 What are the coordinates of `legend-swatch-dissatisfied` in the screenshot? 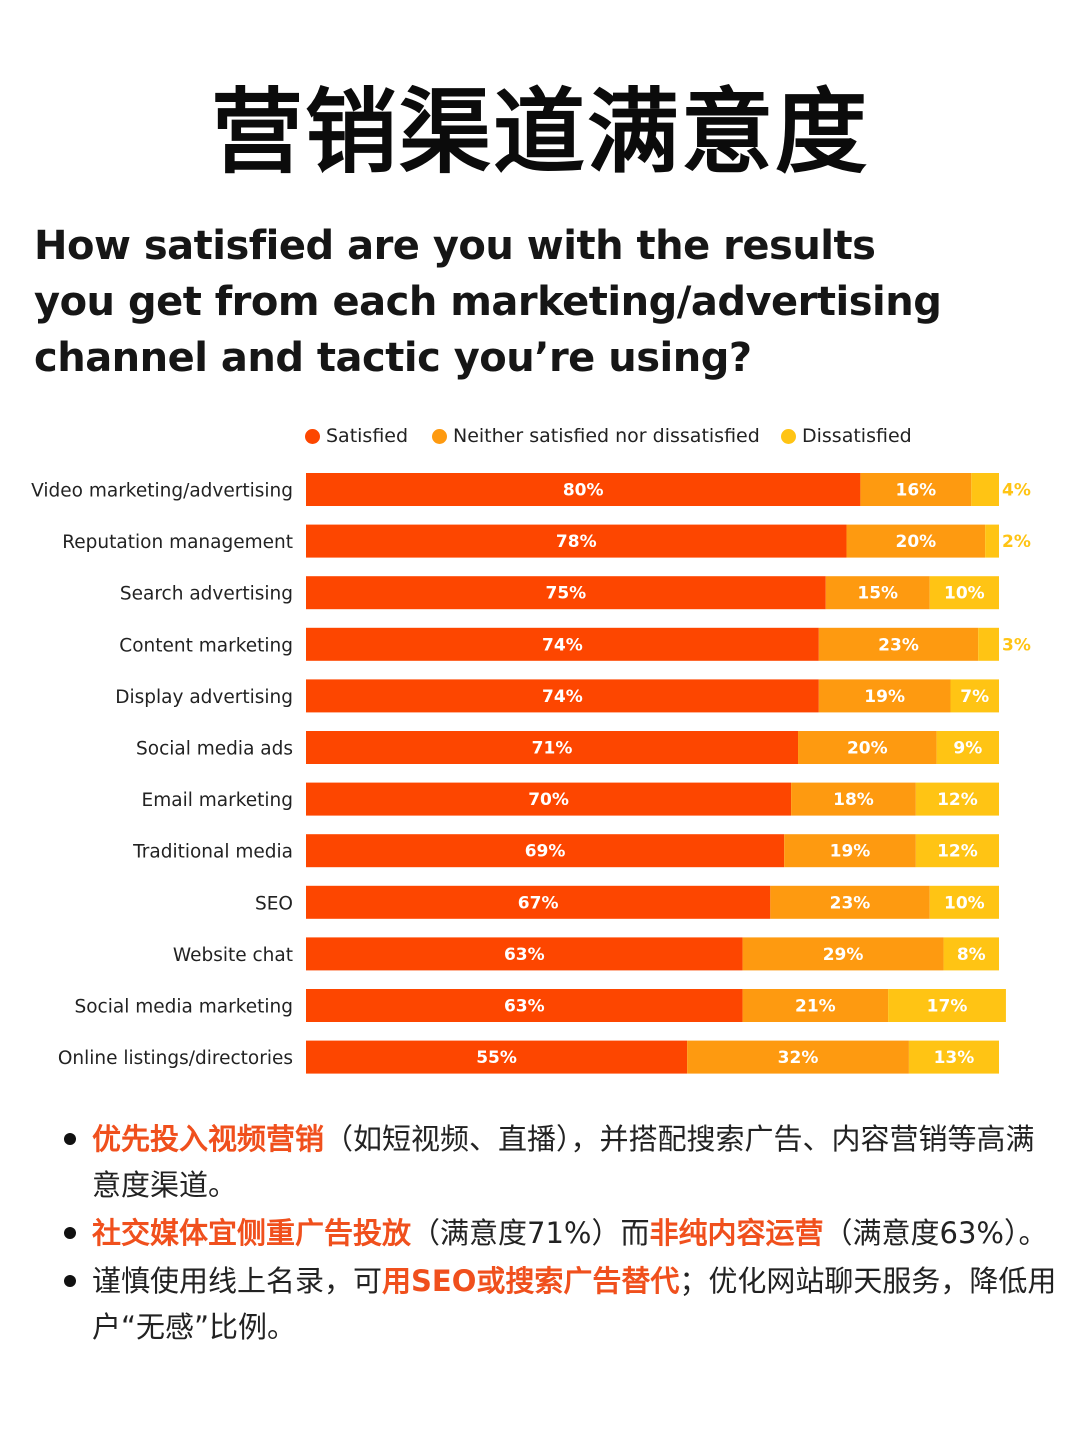 It's located at (788, 436).